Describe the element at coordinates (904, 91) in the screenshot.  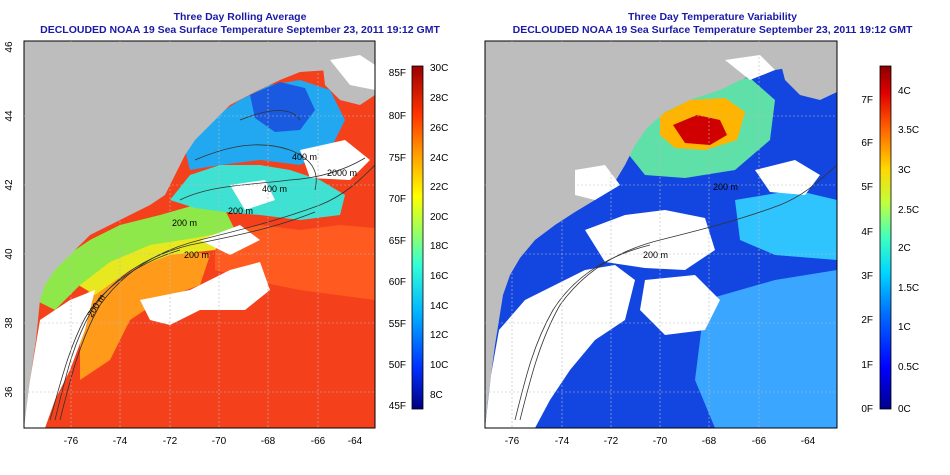
I see `c-tick: 4C` at that location.